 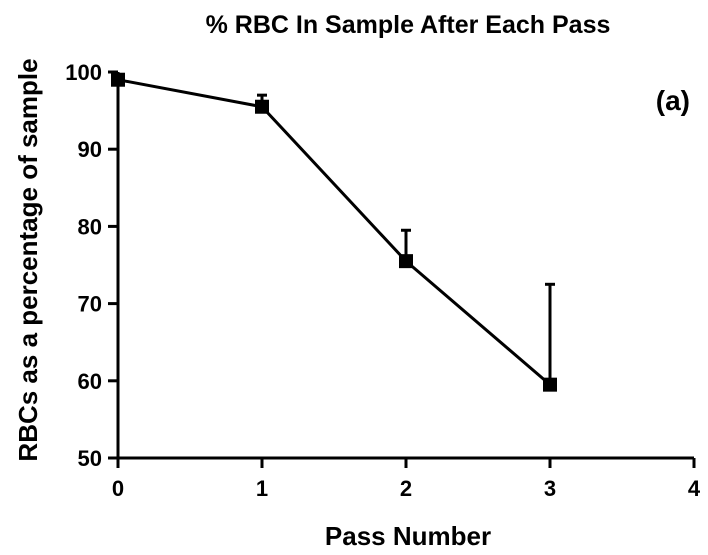 I want to click on x-tick-label: 2, so click(x=406, y=488).